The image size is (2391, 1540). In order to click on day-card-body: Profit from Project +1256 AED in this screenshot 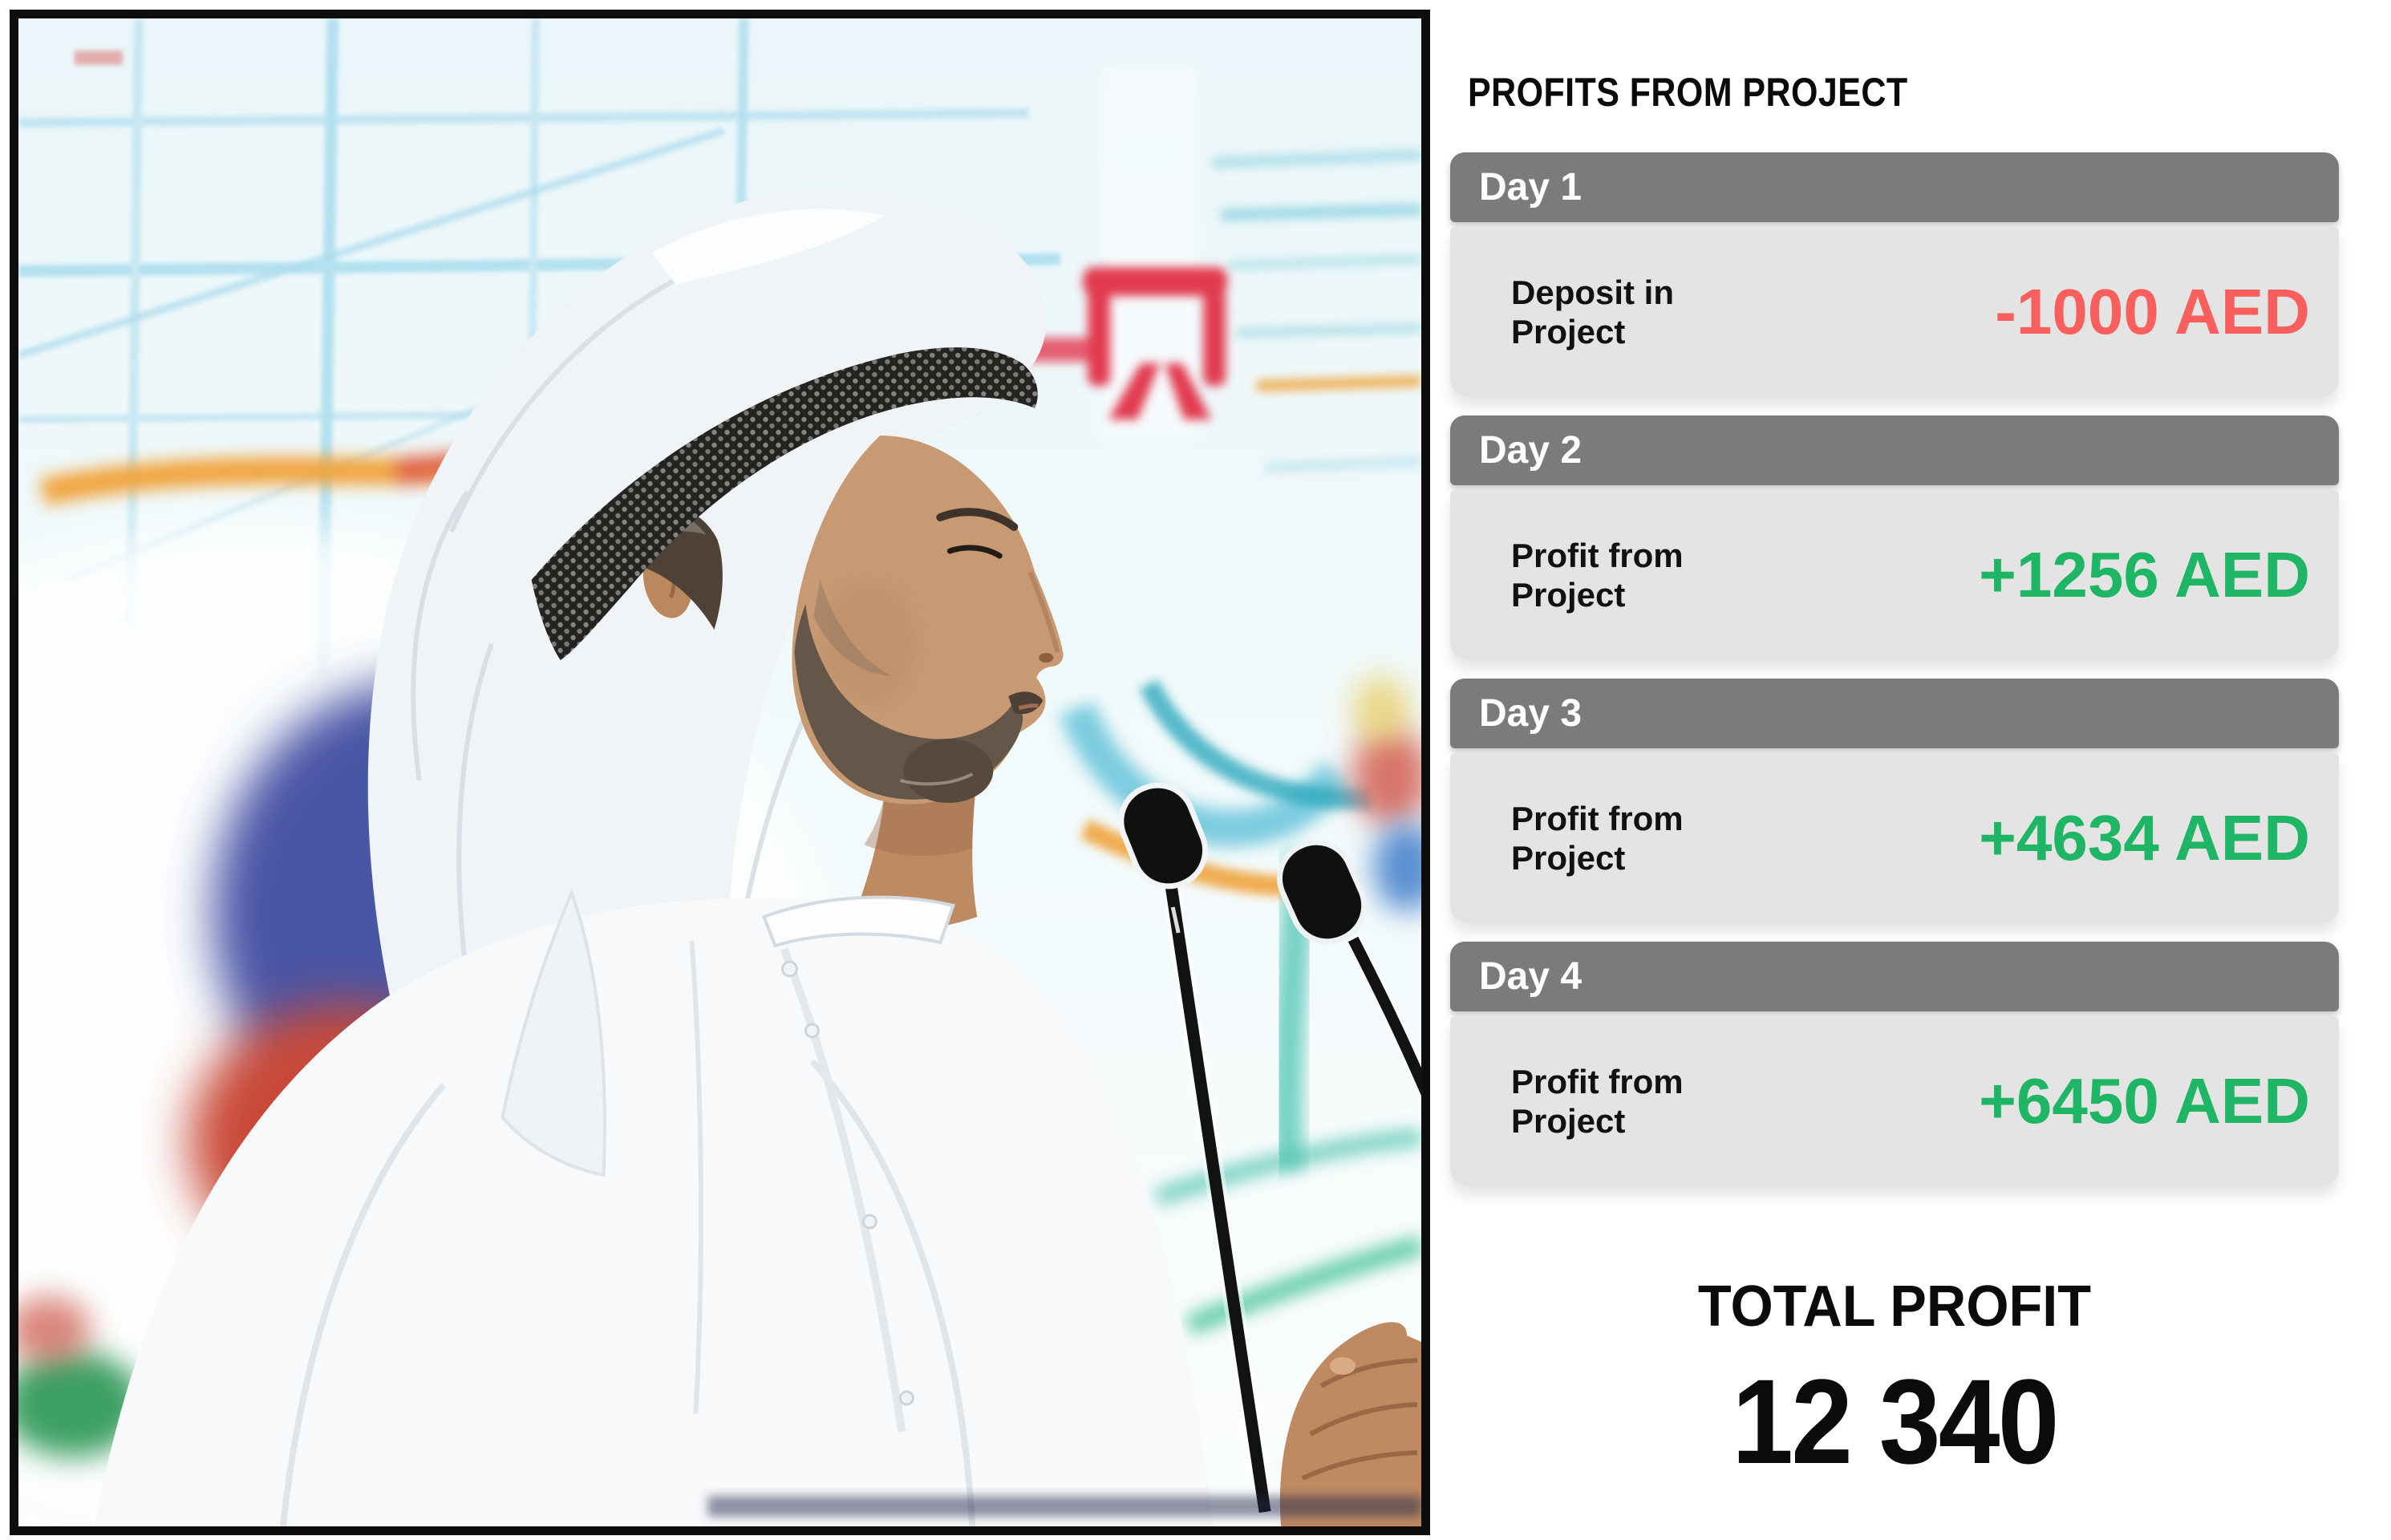, I will do `click(1894, 575)`.